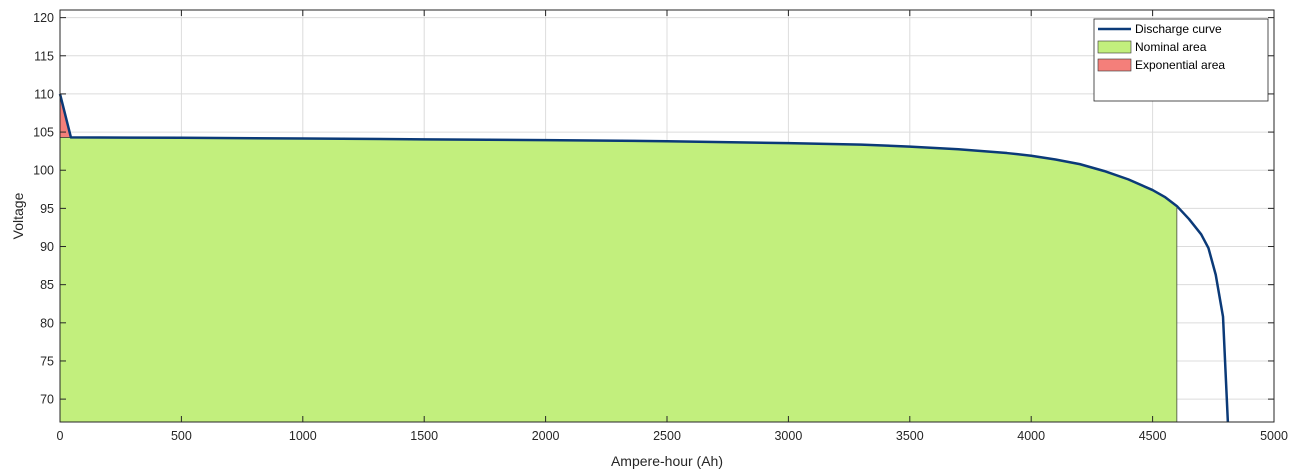 Image resolution: width=1302 pixels, height=471 pixels. What do you see at coordinates (303, 436) in the screenshot?
I see `x-tick-label: 1000` at bounding box center [303, 436].